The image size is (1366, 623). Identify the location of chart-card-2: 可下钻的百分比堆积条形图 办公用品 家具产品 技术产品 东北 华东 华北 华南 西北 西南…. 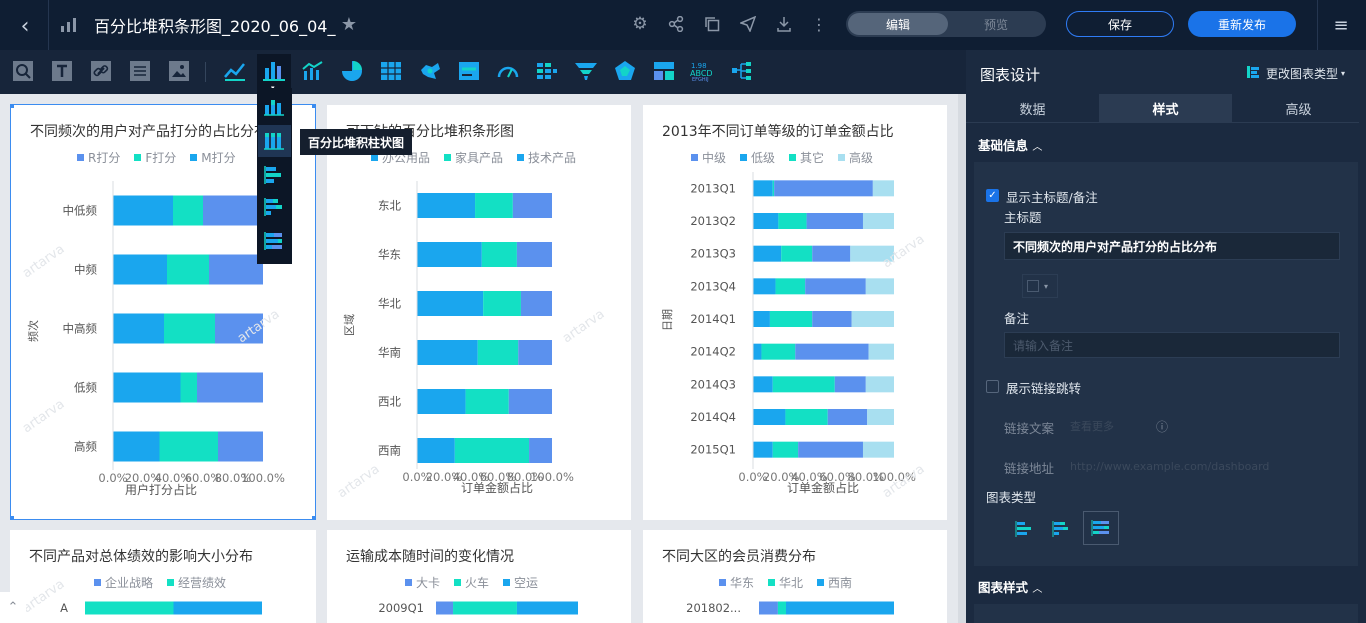
(479, 312).